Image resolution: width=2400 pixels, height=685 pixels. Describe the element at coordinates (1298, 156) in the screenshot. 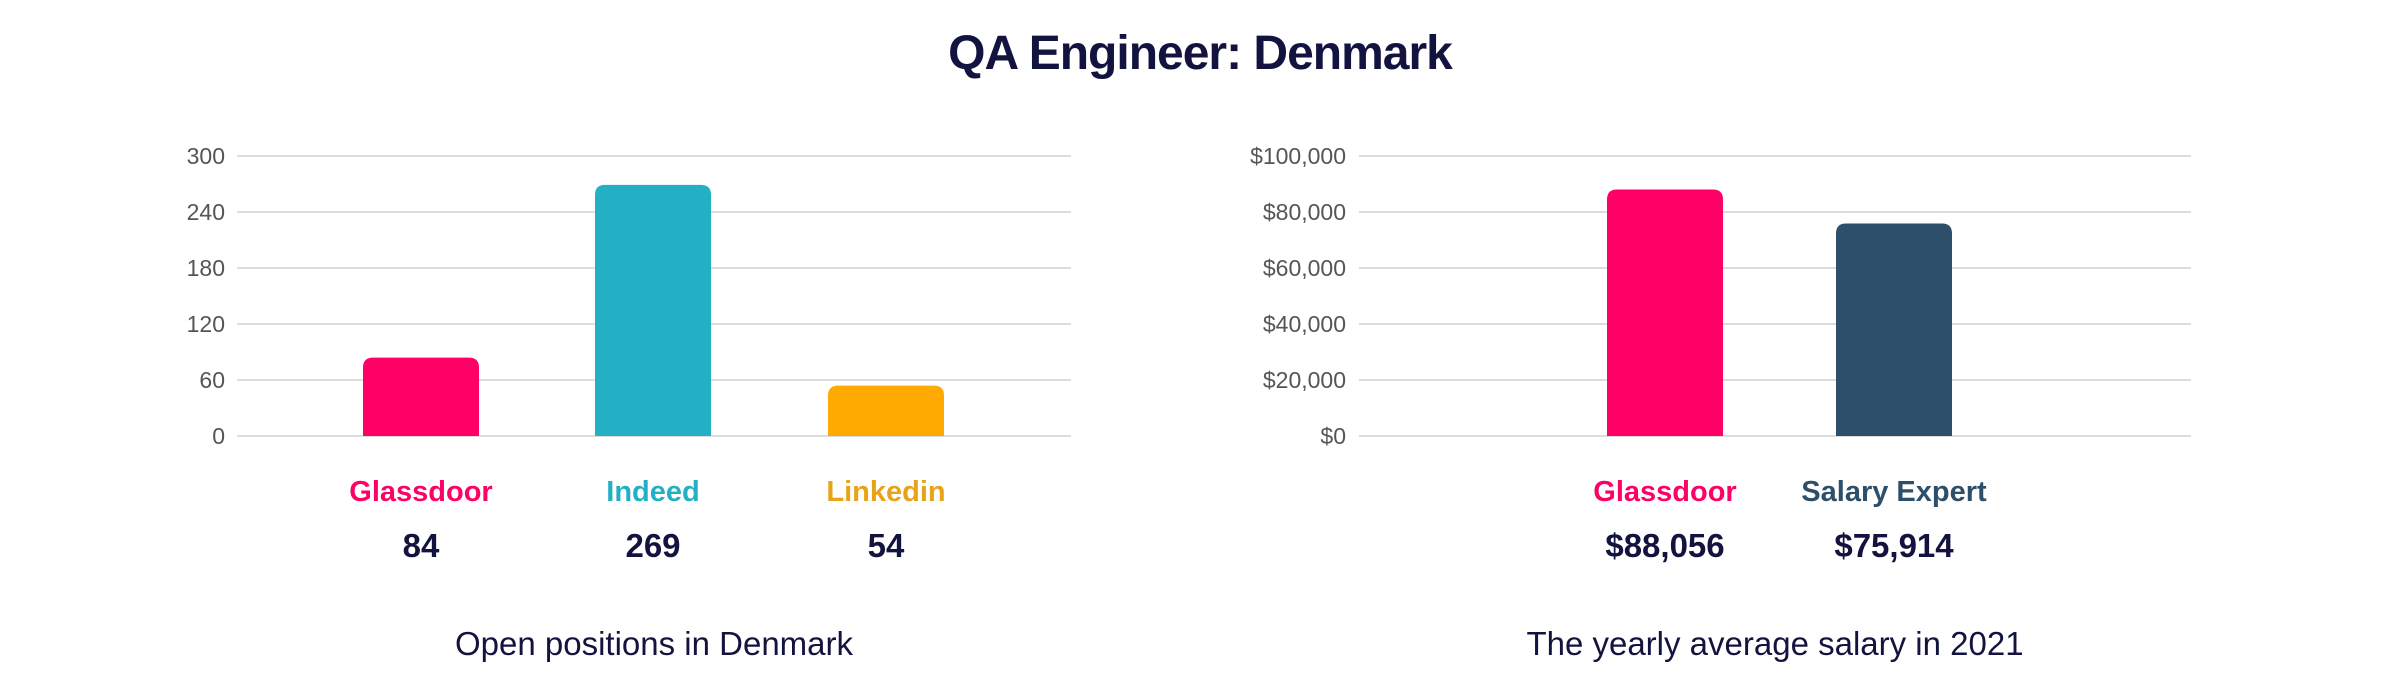

I see `y-tick-label: $100,000` at that location.